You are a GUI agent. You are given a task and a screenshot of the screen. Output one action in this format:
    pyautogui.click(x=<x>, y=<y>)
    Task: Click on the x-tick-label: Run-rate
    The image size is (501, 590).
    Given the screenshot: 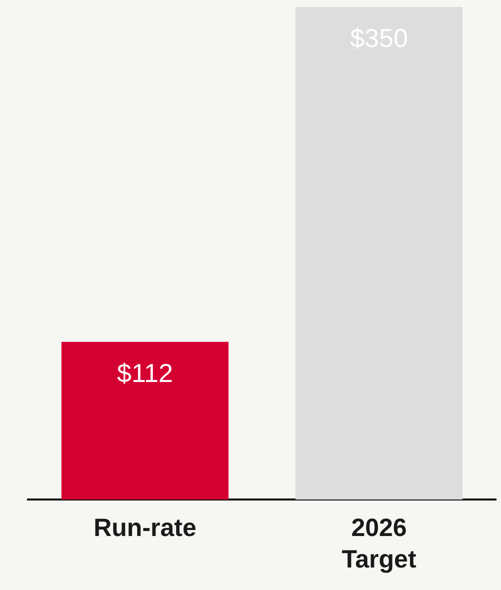 What is the action you would take?
    pyautogui.click(x=145, y=528)
    